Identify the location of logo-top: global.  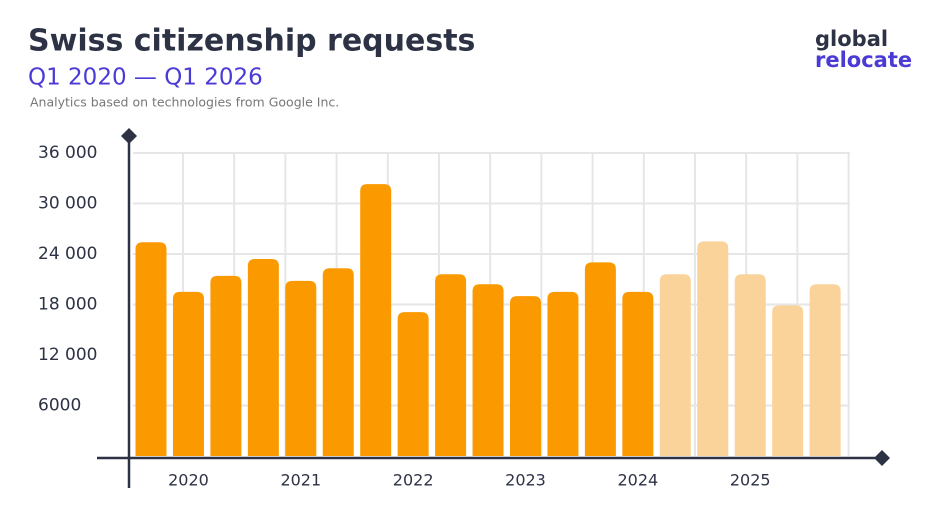
(851, 39).